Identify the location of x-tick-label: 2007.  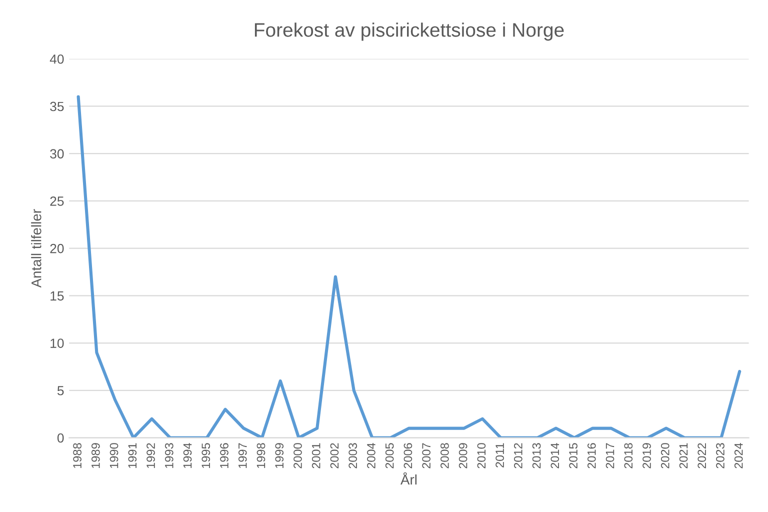
(426, 455).